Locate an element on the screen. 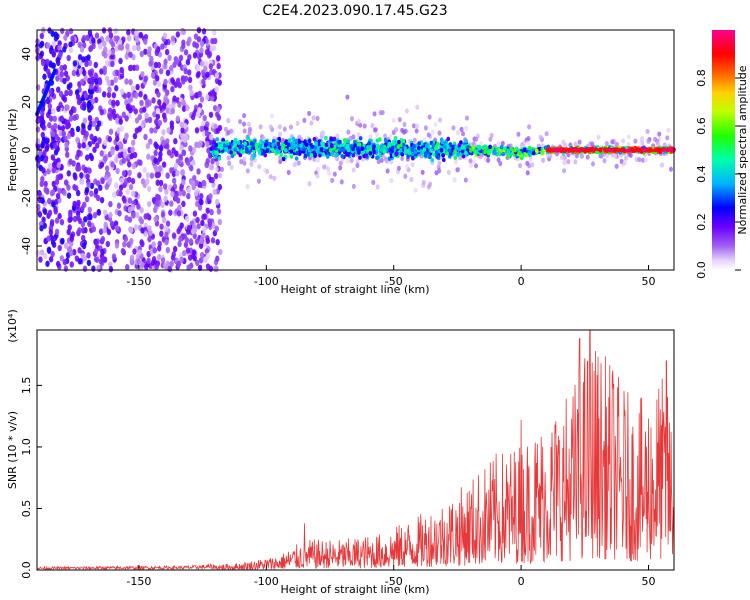  colorbar-tick-label: 0.8 is located at coordinates (701, 78).